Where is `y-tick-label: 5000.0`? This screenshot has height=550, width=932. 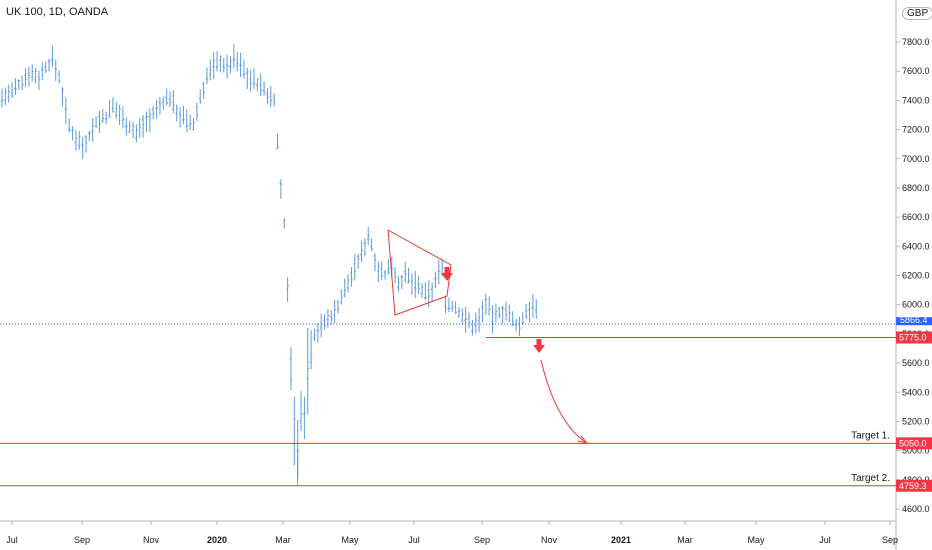 y-tick-label: 5000.0 is located at coordinates (916, 451).